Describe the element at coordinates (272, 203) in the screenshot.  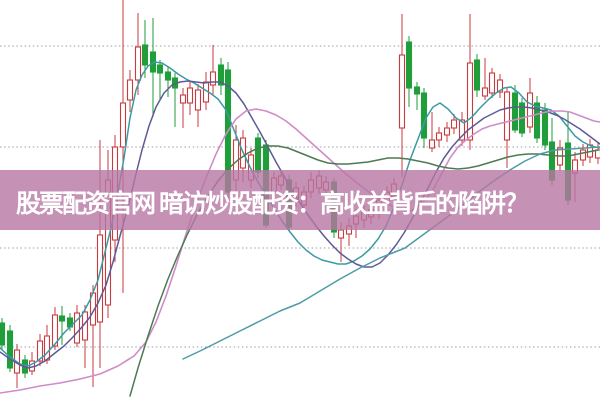
I see `headline-text: 股票配资官网 暗访炒股配资：高收益背后的陷阱？` at that location.